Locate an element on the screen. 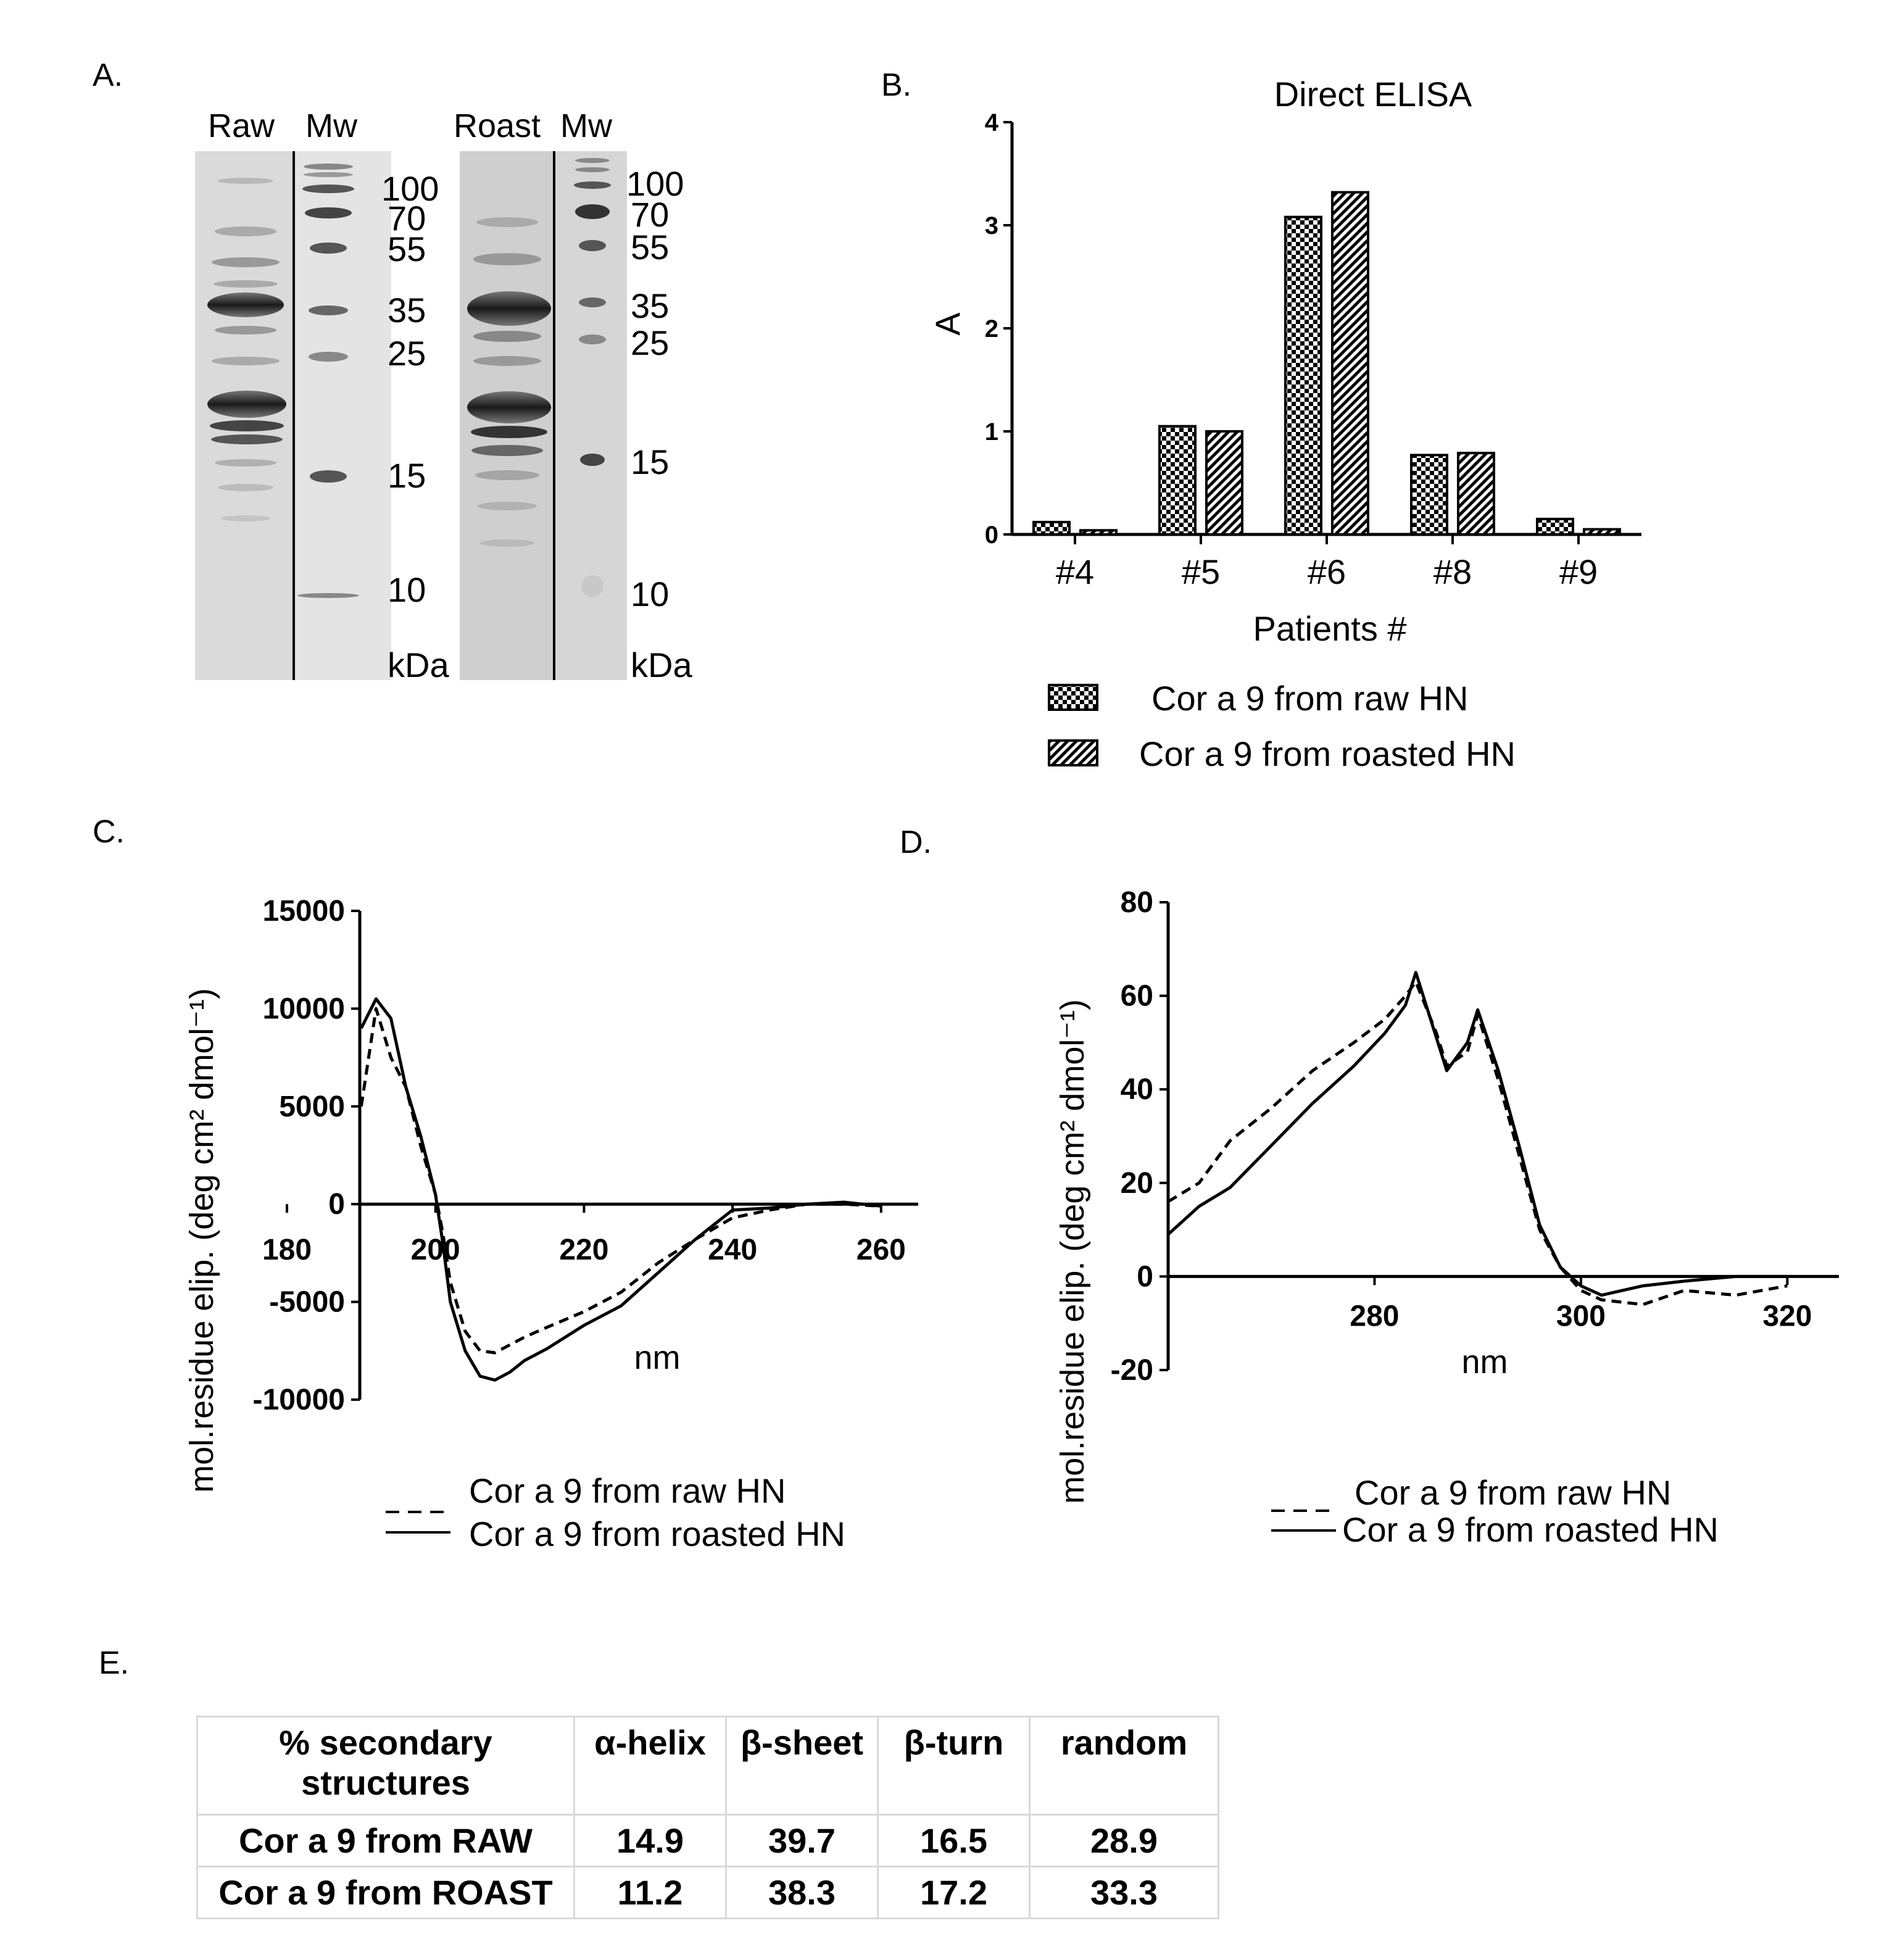 This screenshot has height=1960, width=1900. table-cell: Cor a 9 from ROAST is located at coordinates (385, 1892).